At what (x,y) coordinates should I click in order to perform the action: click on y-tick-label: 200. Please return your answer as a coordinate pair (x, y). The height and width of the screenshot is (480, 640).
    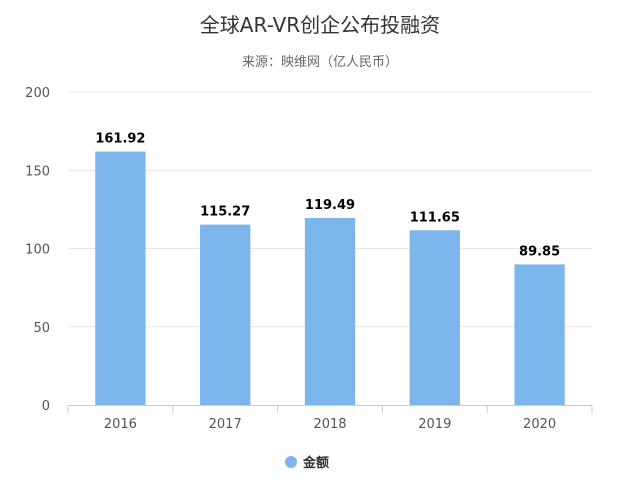
    Looking at the image, I should click on (37, 93).